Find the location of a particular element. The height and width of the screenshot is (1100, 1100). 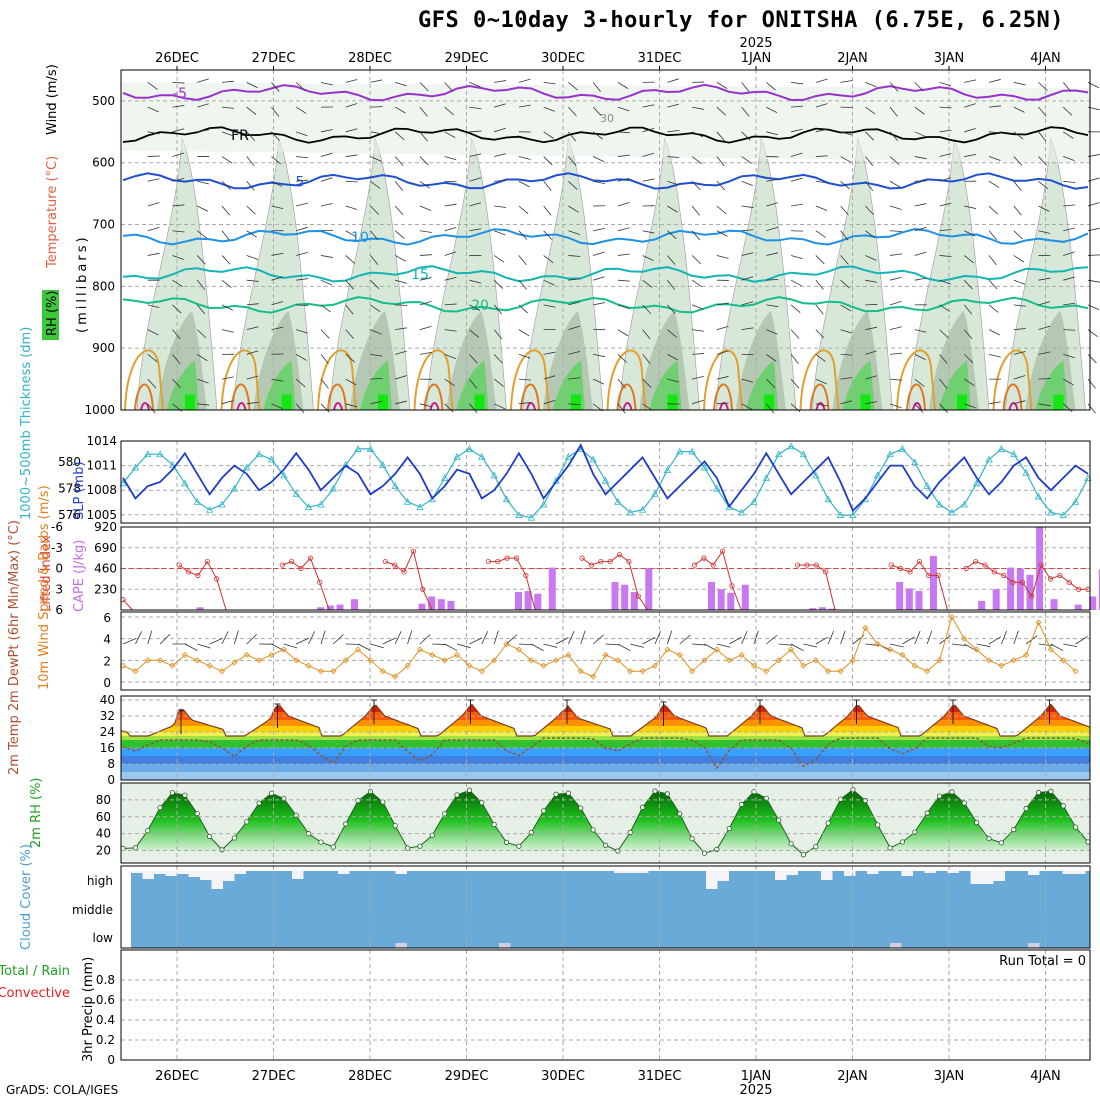

ylabel-total-rain: Total / Rain is located at coordinates (35, 971).